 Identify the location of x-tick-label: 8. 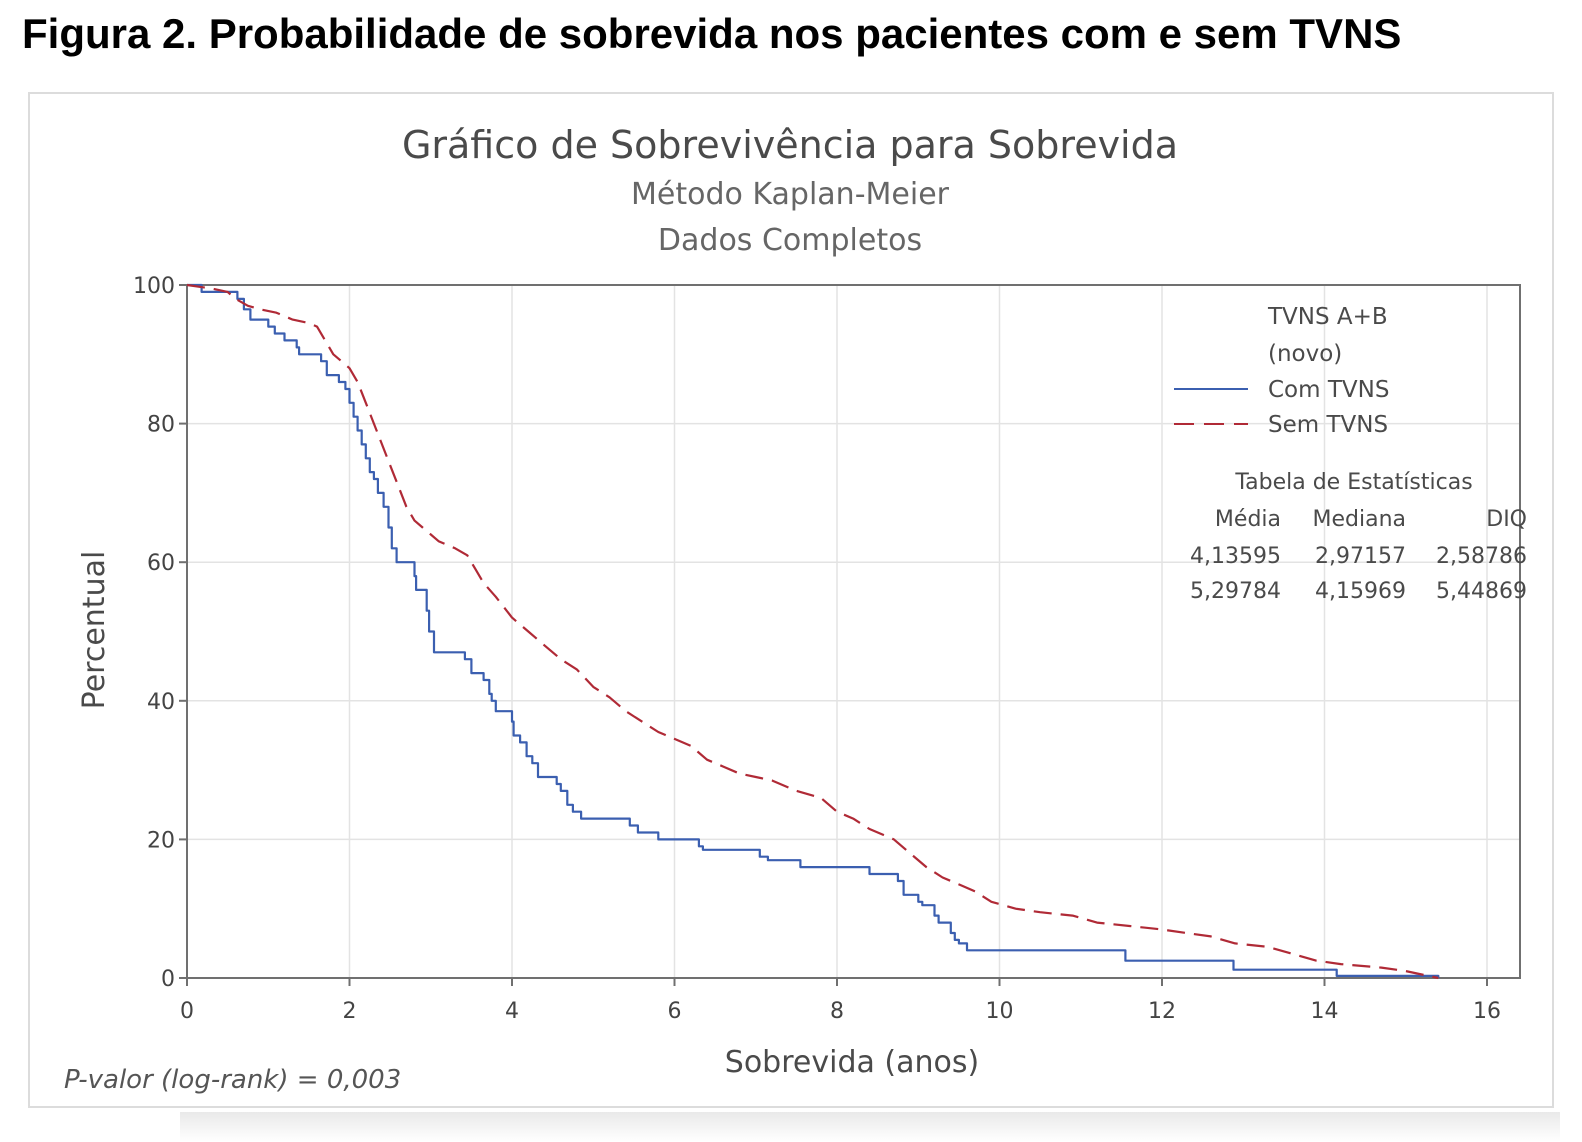
(837, 1011).